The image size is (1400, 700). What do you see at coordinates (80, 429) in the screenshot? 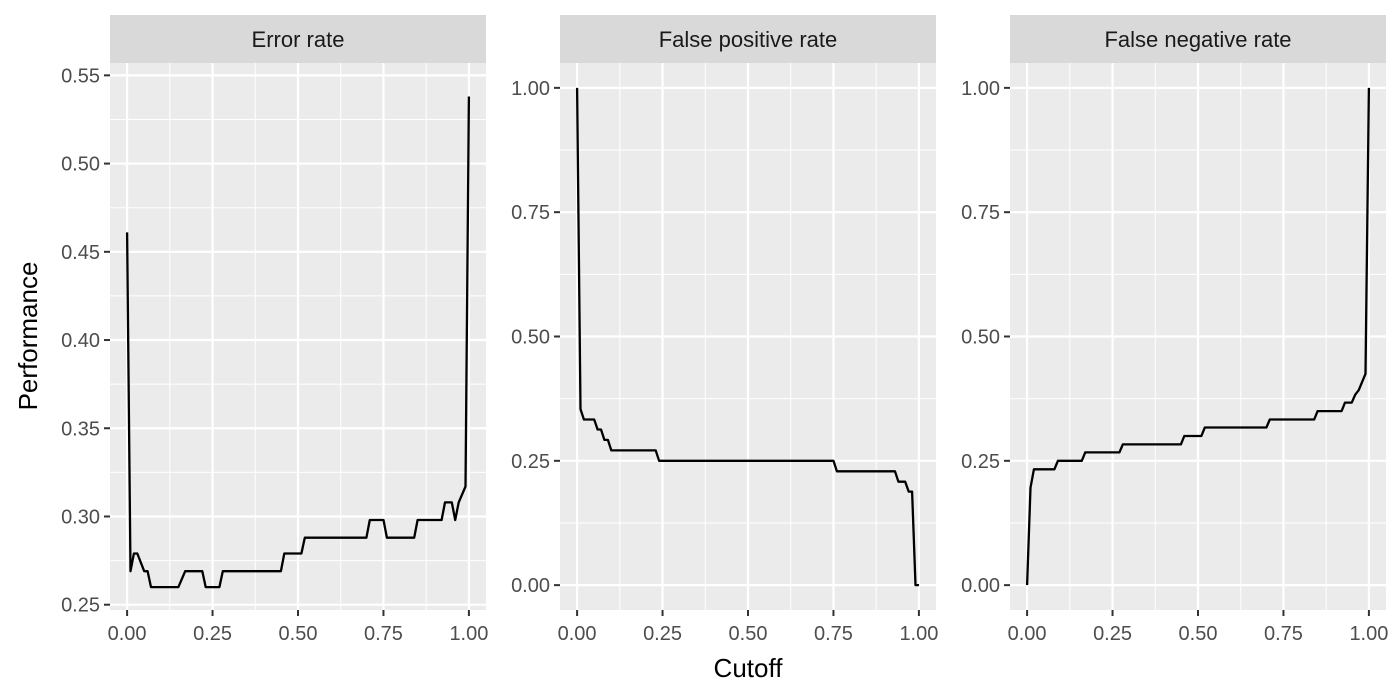
I see `y-tick-label: 0.35` at bounding box center [80, 429].